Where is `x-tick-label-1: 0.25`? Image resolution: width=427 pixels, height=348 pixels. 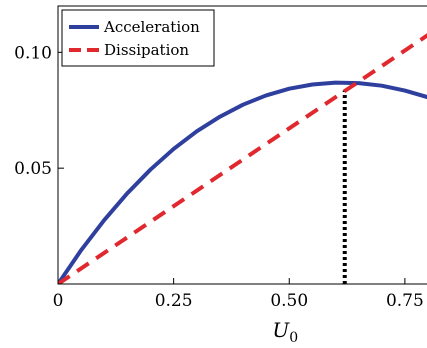 x-tick-label-1: 0.25 is located at coordinates (174, 301).